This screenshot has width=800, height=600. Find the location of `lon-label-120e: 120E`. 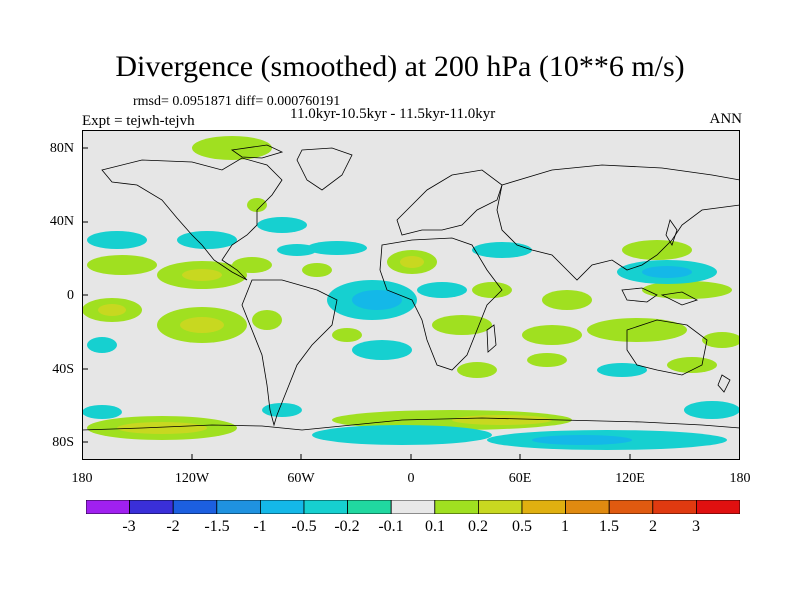

lon-label-120e: 120E is located at coordinates (630, 478).